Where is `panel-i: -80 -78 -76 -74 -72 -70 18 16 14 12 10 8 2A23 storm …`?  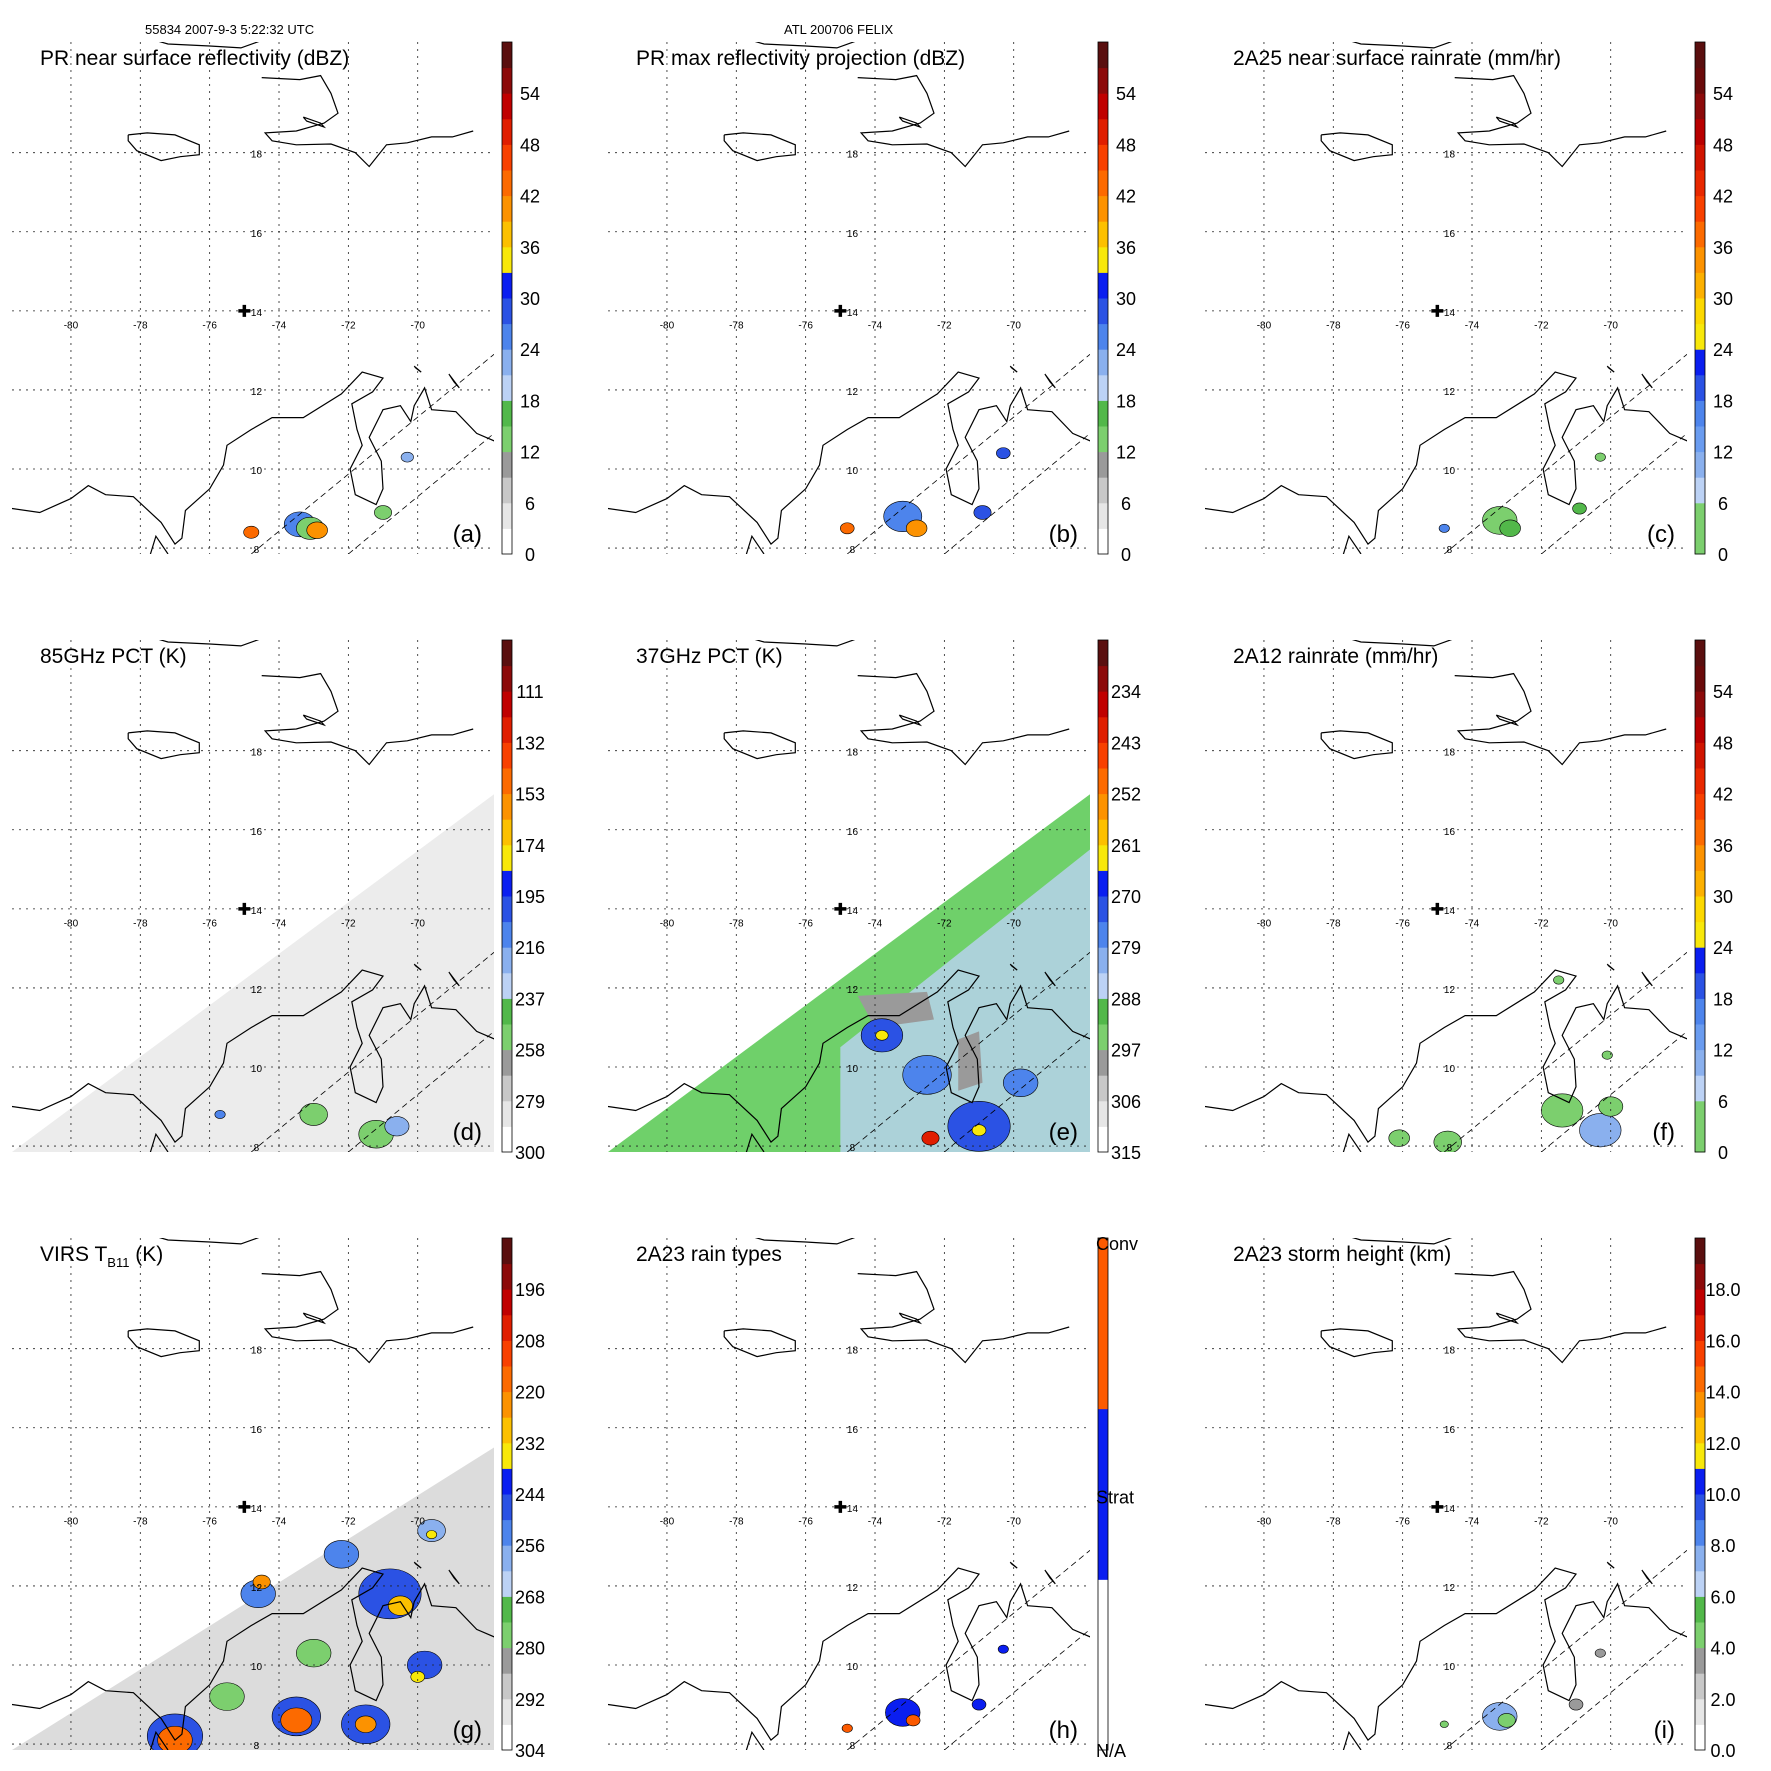
panel-i: -80 -78 -76 -74 -72 -70 18 16 14 12 10 8 2A23 storm … is located at coordinates (1473, 1499).